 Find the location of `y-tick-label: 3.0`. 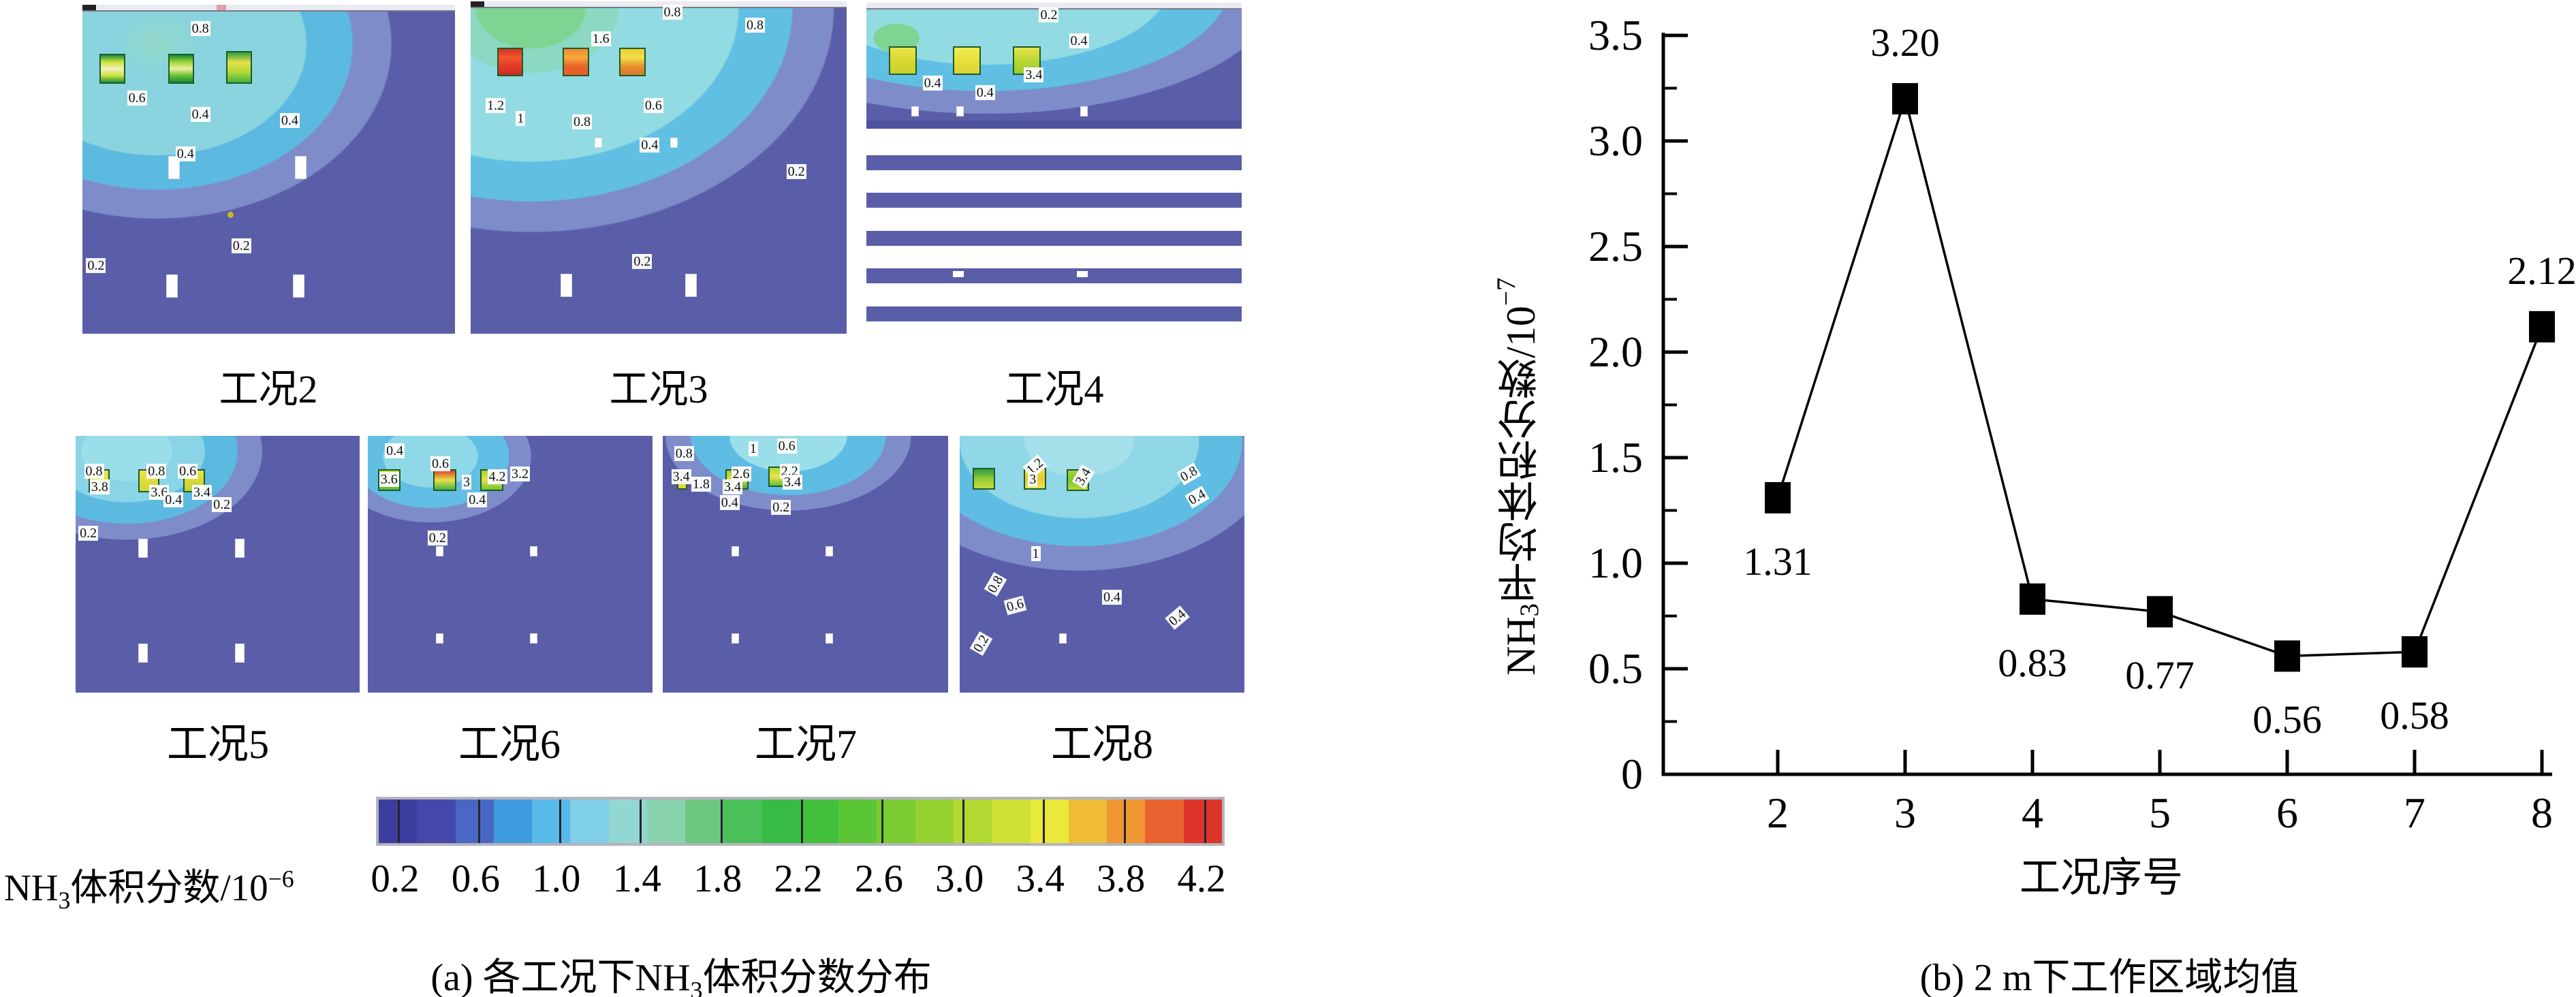

y-tick-label: 3.0 is located at coordinates (1615, 141).